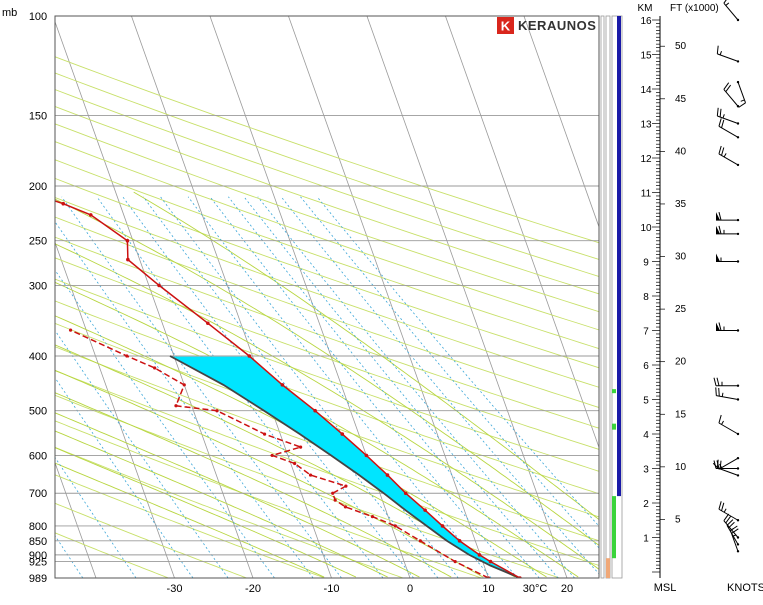 This screenshot has height=605, width=763. I want to click on ft-tick-label: 40, so click(681, 151).